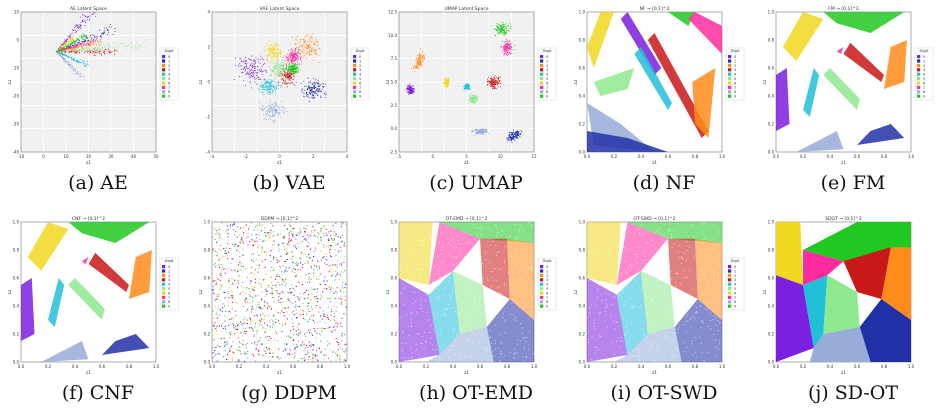 The width and height of the screenshot is (938, 420). What do you see at coordinates (208, 47) in the screenshot?
I see `y-tick-label: 2` at bounding box center [208, 47].